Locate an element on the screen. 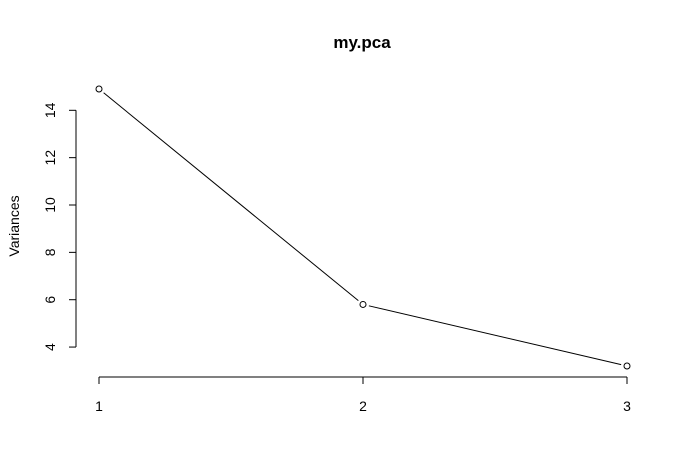  y-tick-label: 4 is located at coordinates (50, 347).